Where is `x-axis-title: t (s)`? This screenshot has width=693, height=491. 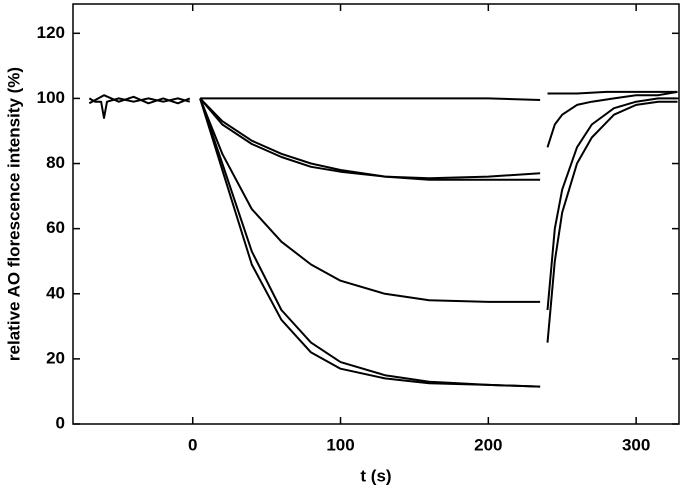
x-axis-title: t (s) is located at coordinates (375, 475).